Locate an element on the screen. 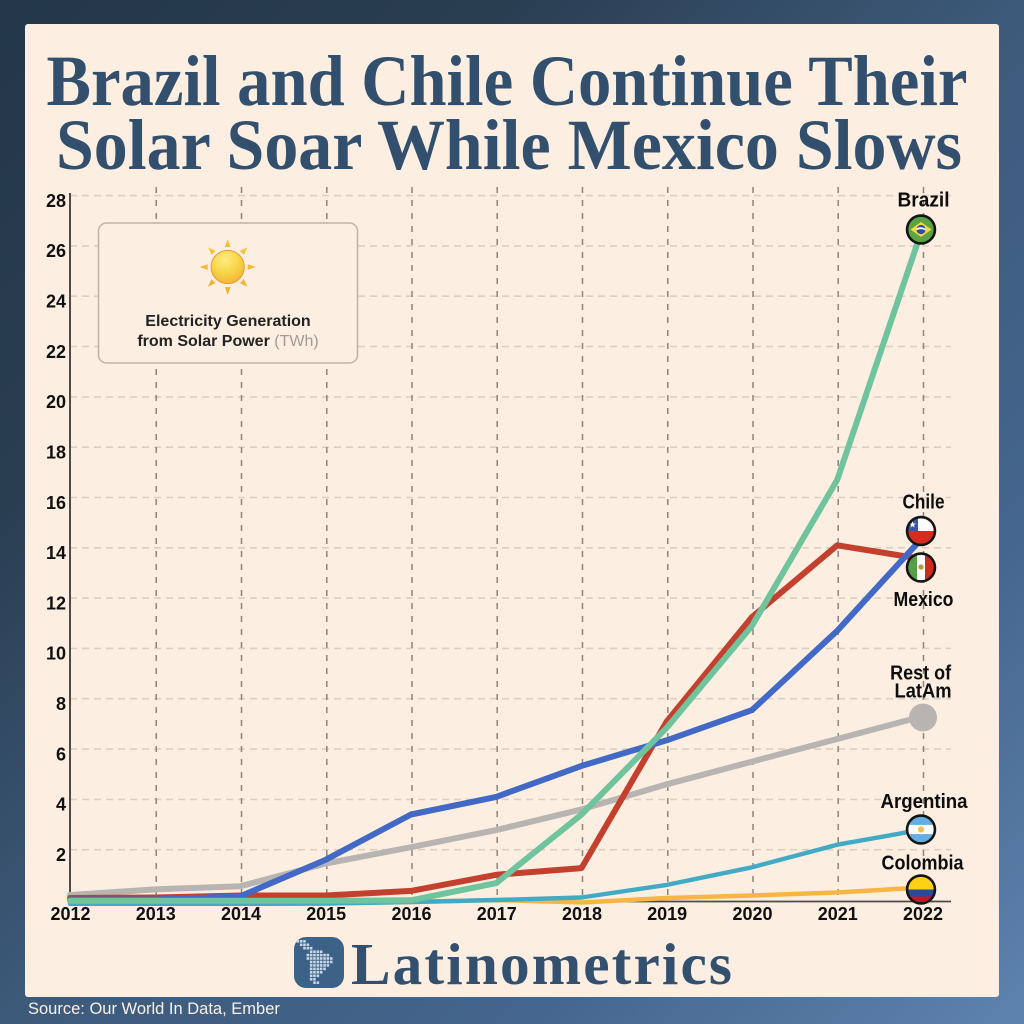 The width and height of the screenshot is (1024, 1024). svg-text: Chile is located at coordinates (924, 503).